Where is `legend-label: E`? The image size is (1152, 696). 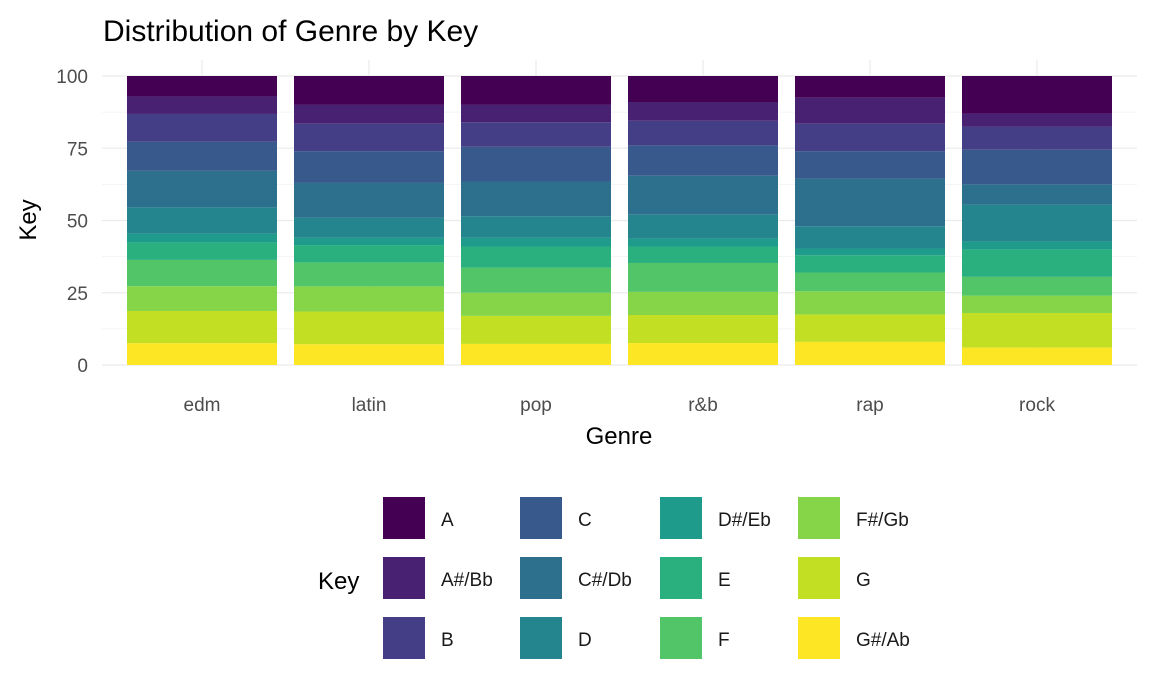
legend-label: E is located at coordinates (724, 580).